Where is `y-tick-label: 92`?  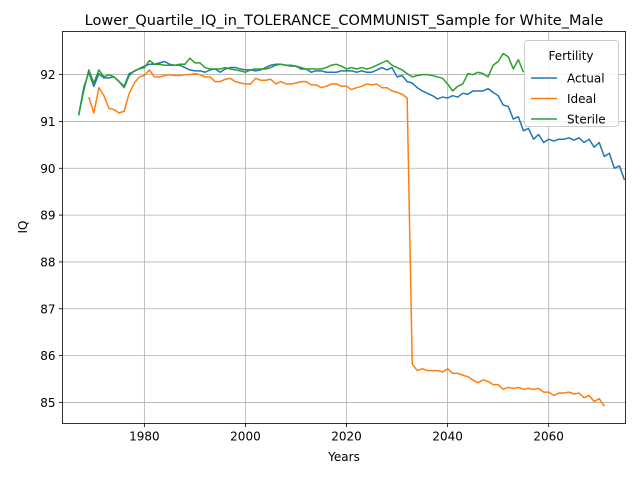
y-tick-label: 92 is located at coordinates (47, 75).